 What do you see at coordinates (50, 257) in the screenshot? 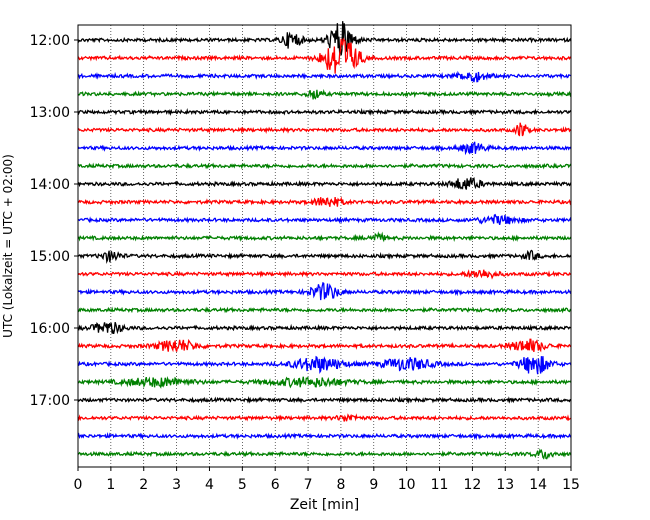
I see `y-tick-label: 15:00` at bounding box center [50, 257].